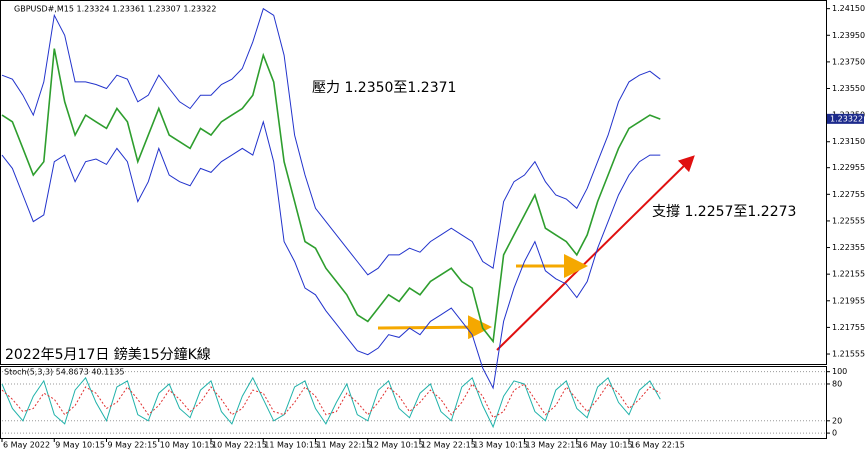 The width and height of the screenshot is (865, 450). Describe the element at coordinates (848, 8) in the screenshot. I see `y-tick-label: 1.24150` at that location.